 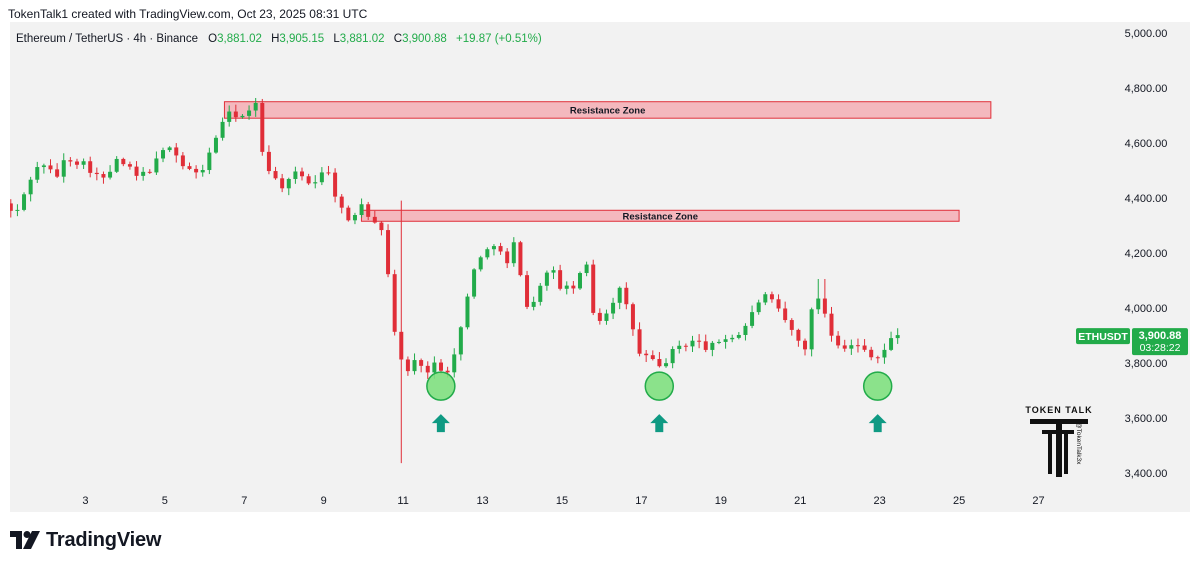 I want to click on time-axis: 3 5 7 9 11 13 15 17 19 21 23 25 27, so click(x=563, y=501).